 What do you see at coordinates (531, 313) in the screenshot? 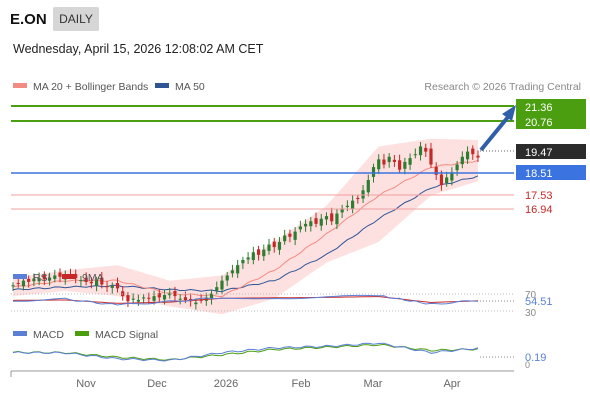
I see `rsi-level-30: 30` at bounding box center [531, 313].